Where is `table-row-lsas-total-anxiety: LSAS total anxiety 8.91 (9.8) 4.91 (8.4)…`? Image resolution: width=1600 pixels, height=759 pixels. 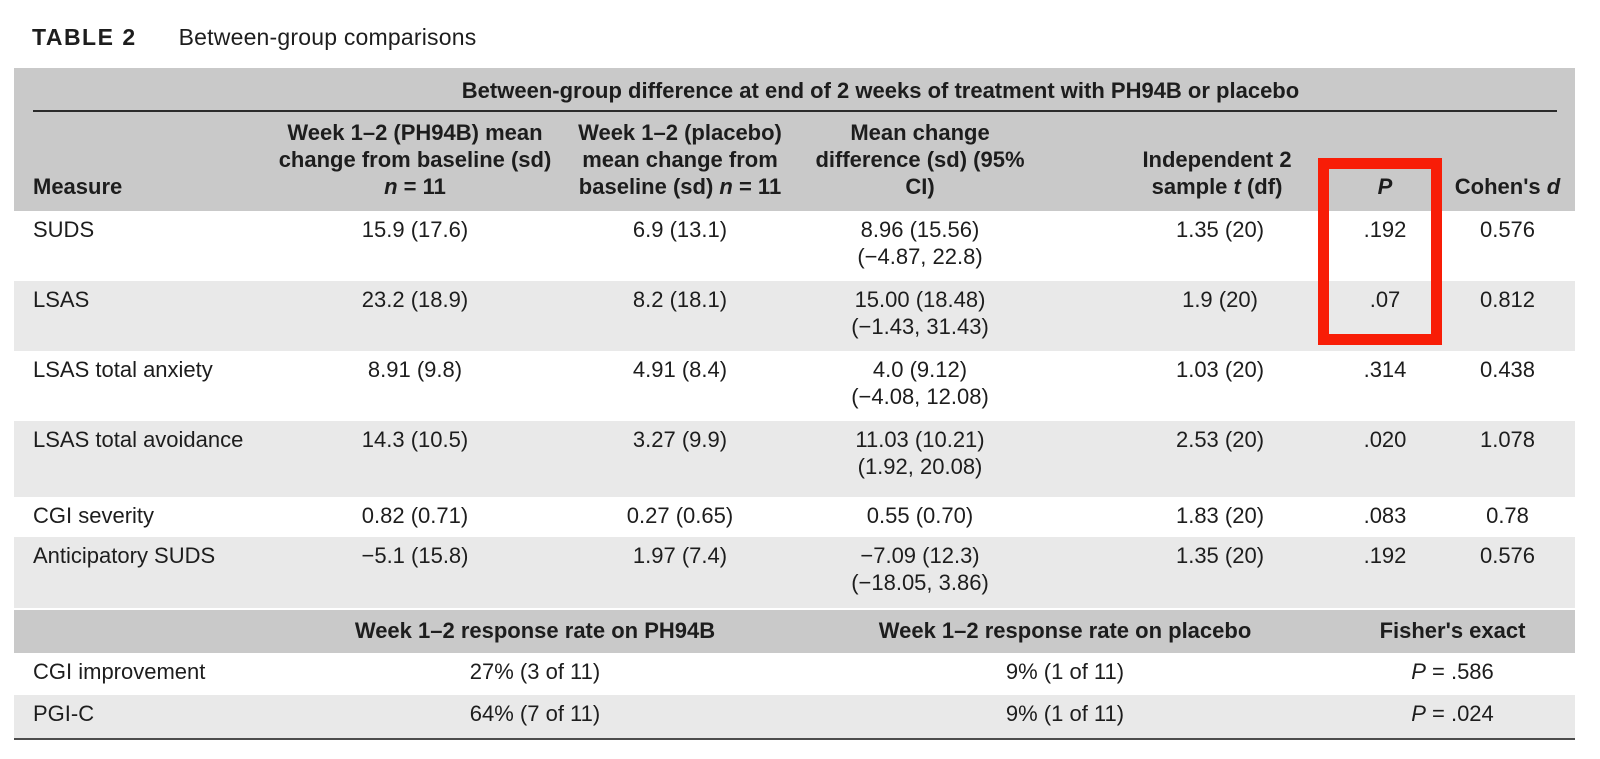 table-row-lsas-total-anxiety: LSAS total anxiety 8.91 (9.8) 4.91 (8.4)… is located at coordinates (794, 386).